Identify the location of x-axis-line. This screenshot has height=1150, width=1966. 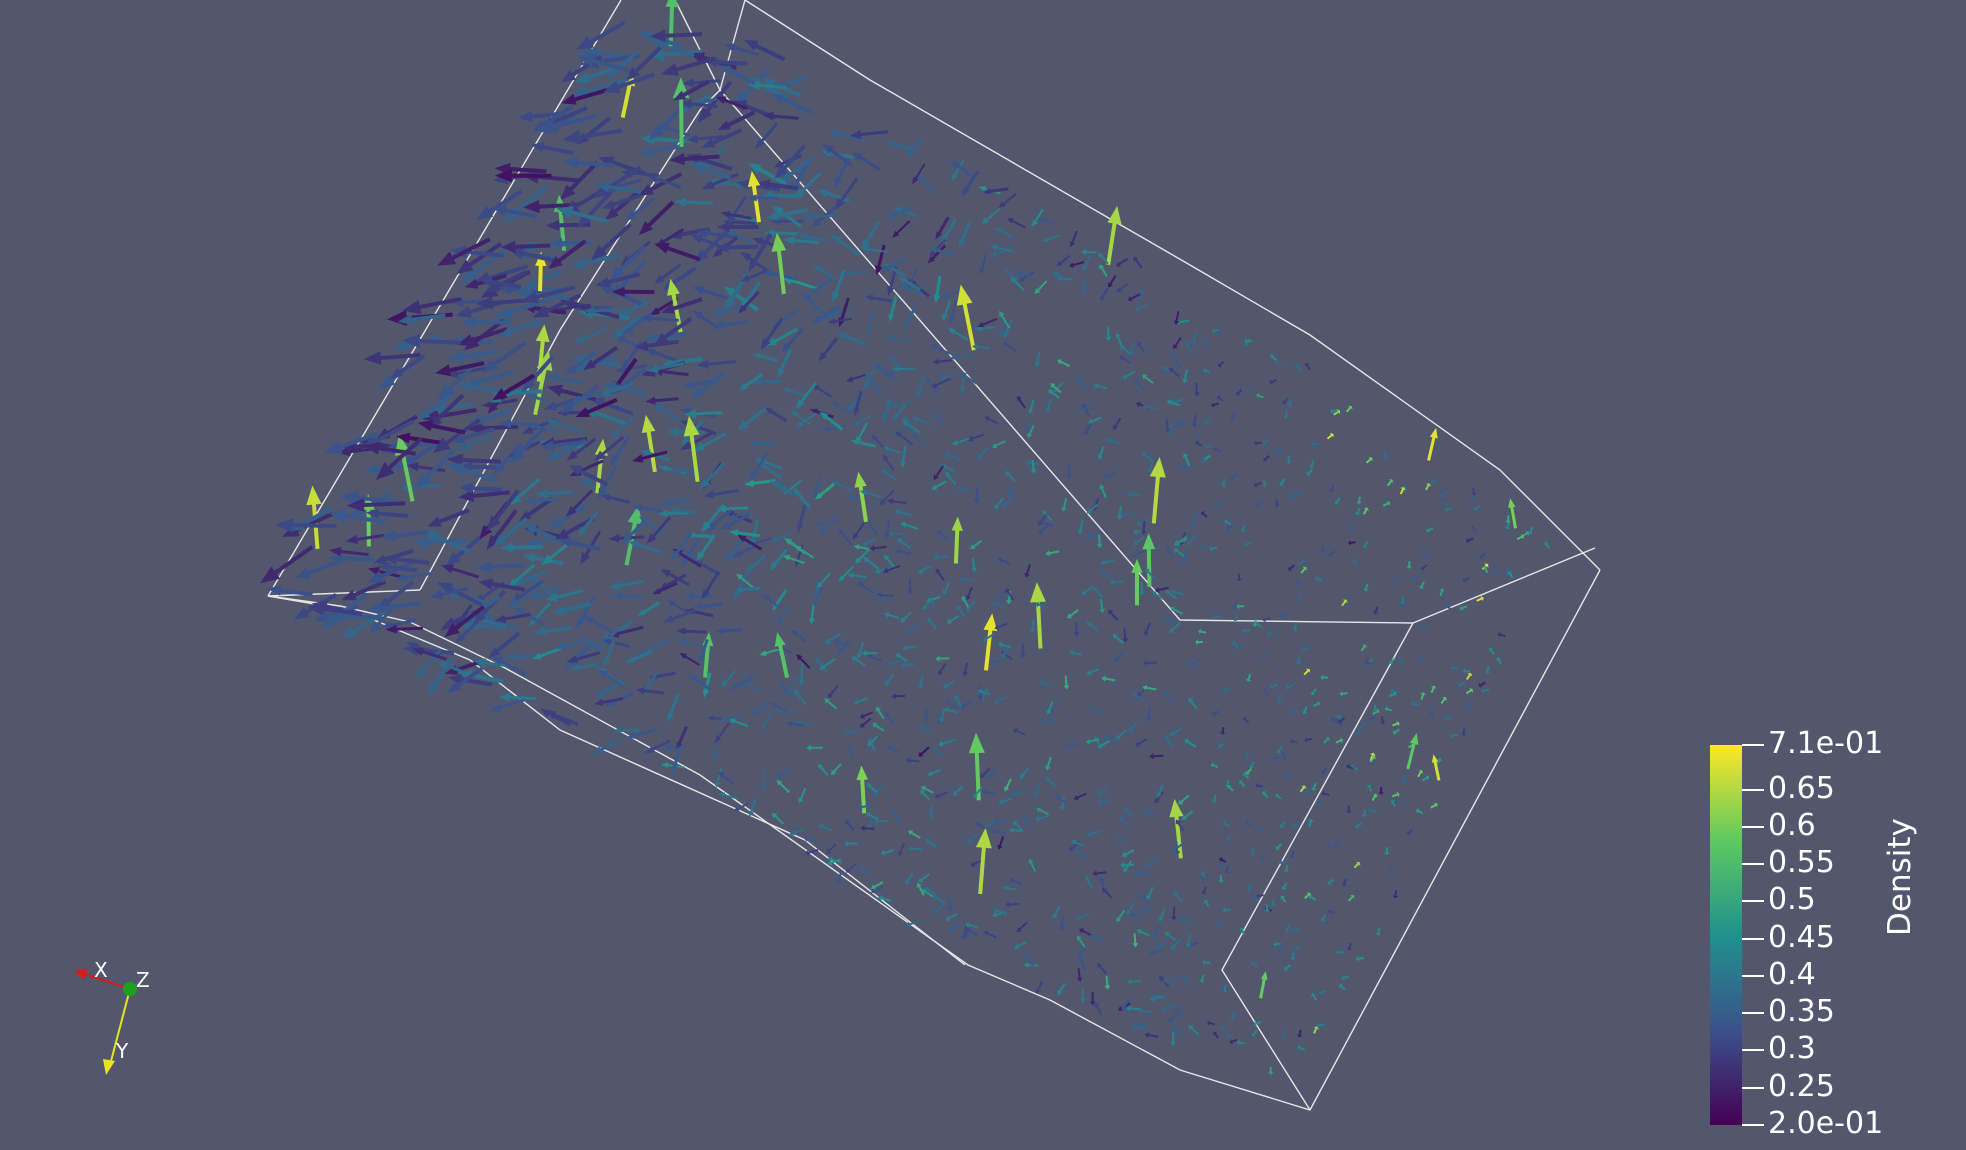
(106, 981).